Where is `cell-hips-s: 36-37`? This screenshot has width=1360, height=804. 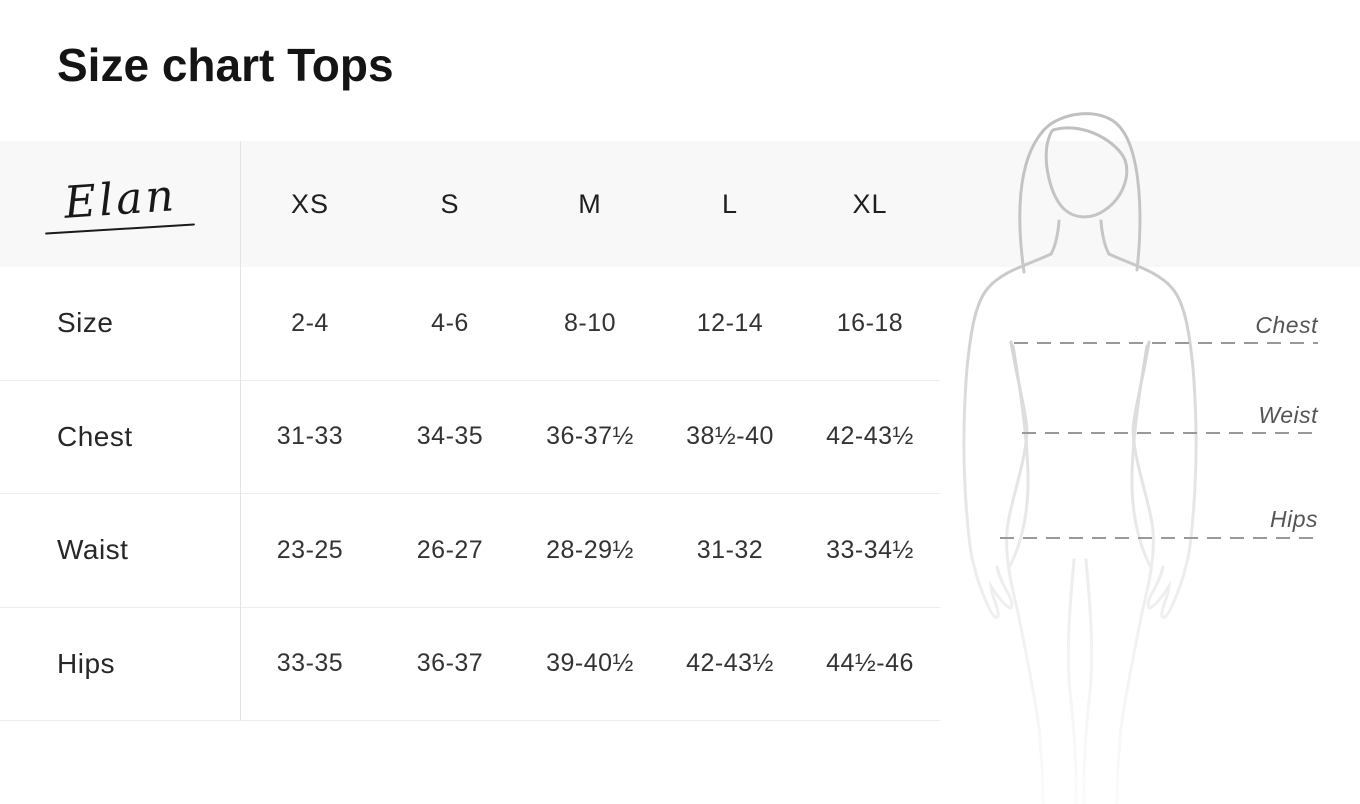 cell-hips-s: 36-37 is located at coordinates (450, 663).